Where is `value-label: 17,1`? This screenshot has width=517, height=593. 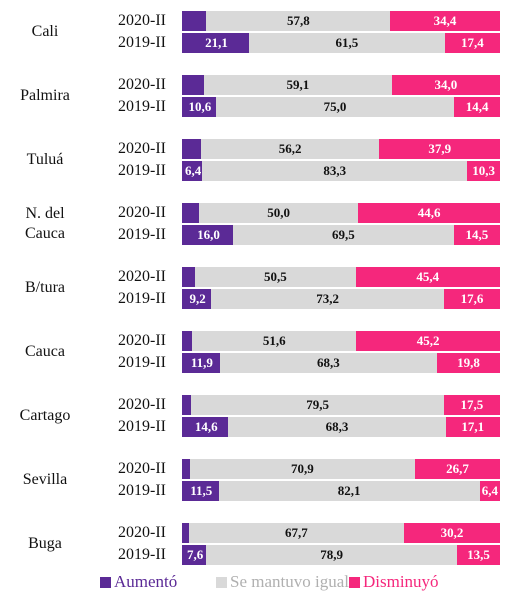
value-label: 17,1 is located at coordinates (473, 426).